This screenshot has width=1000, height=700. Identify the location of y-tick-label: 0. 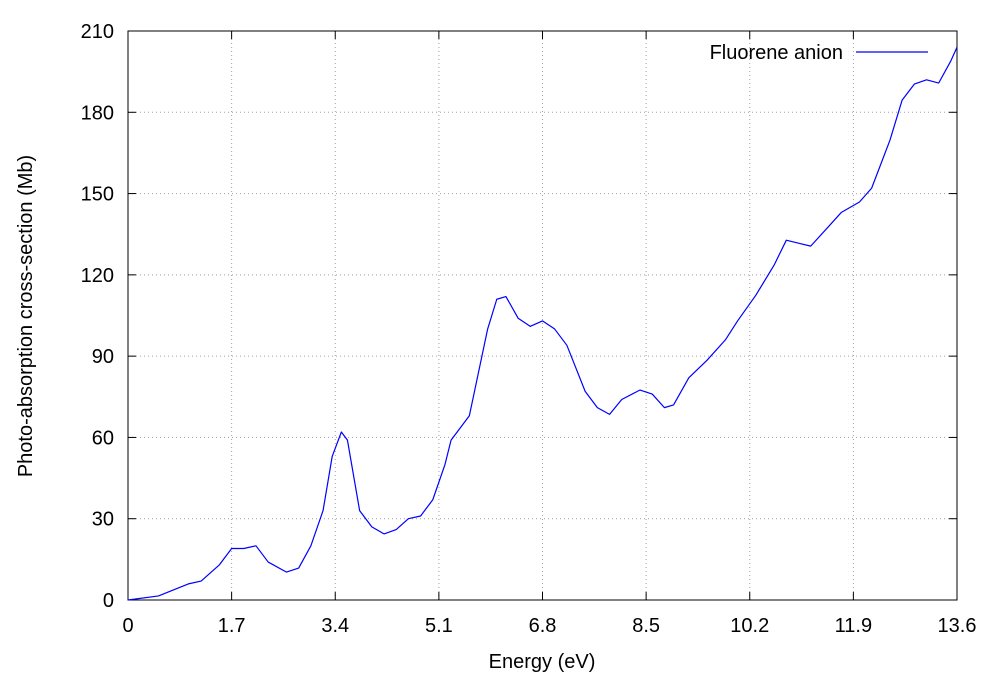
(108, 601).